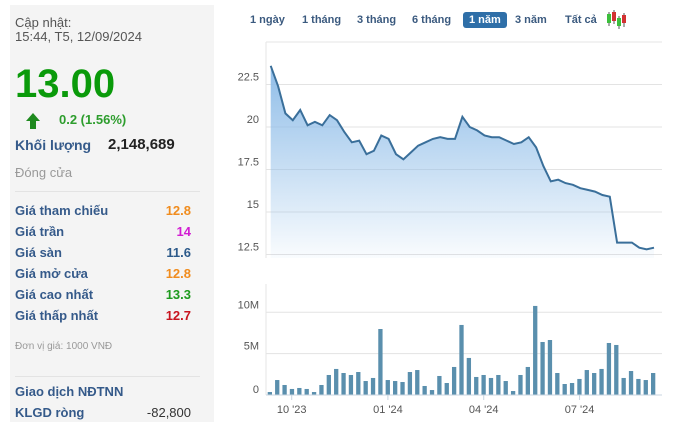 This screenshot has width=673, height=426. I want to click on y-tick-label: 20, so click(253, 120).